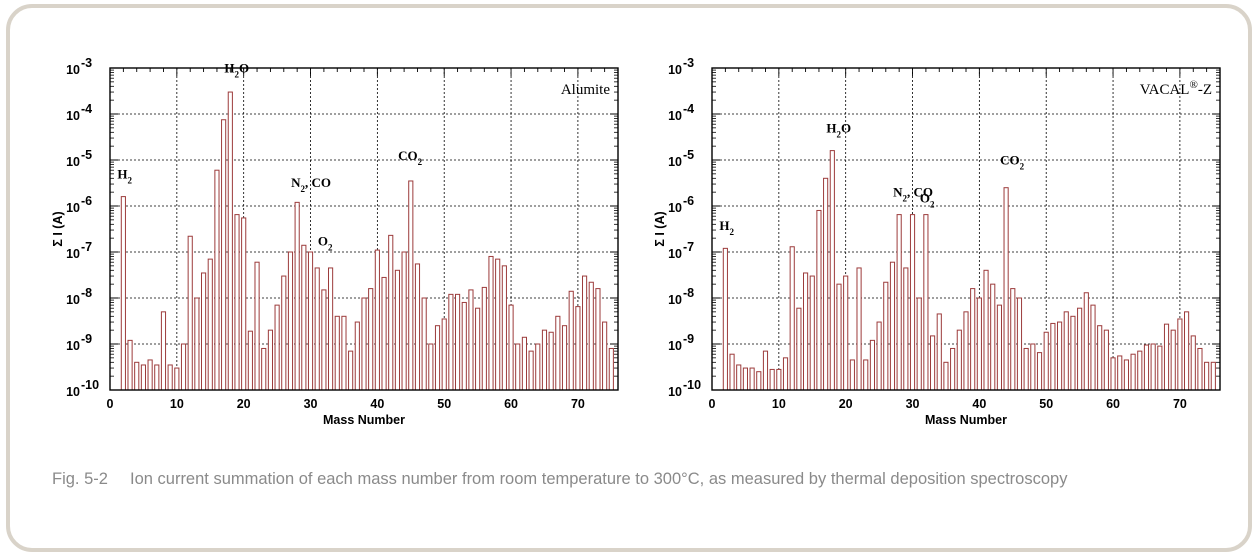  Describe the element at coordinates (511, 404) in the screenshot. I see `x-tick-label: 60` at that location.